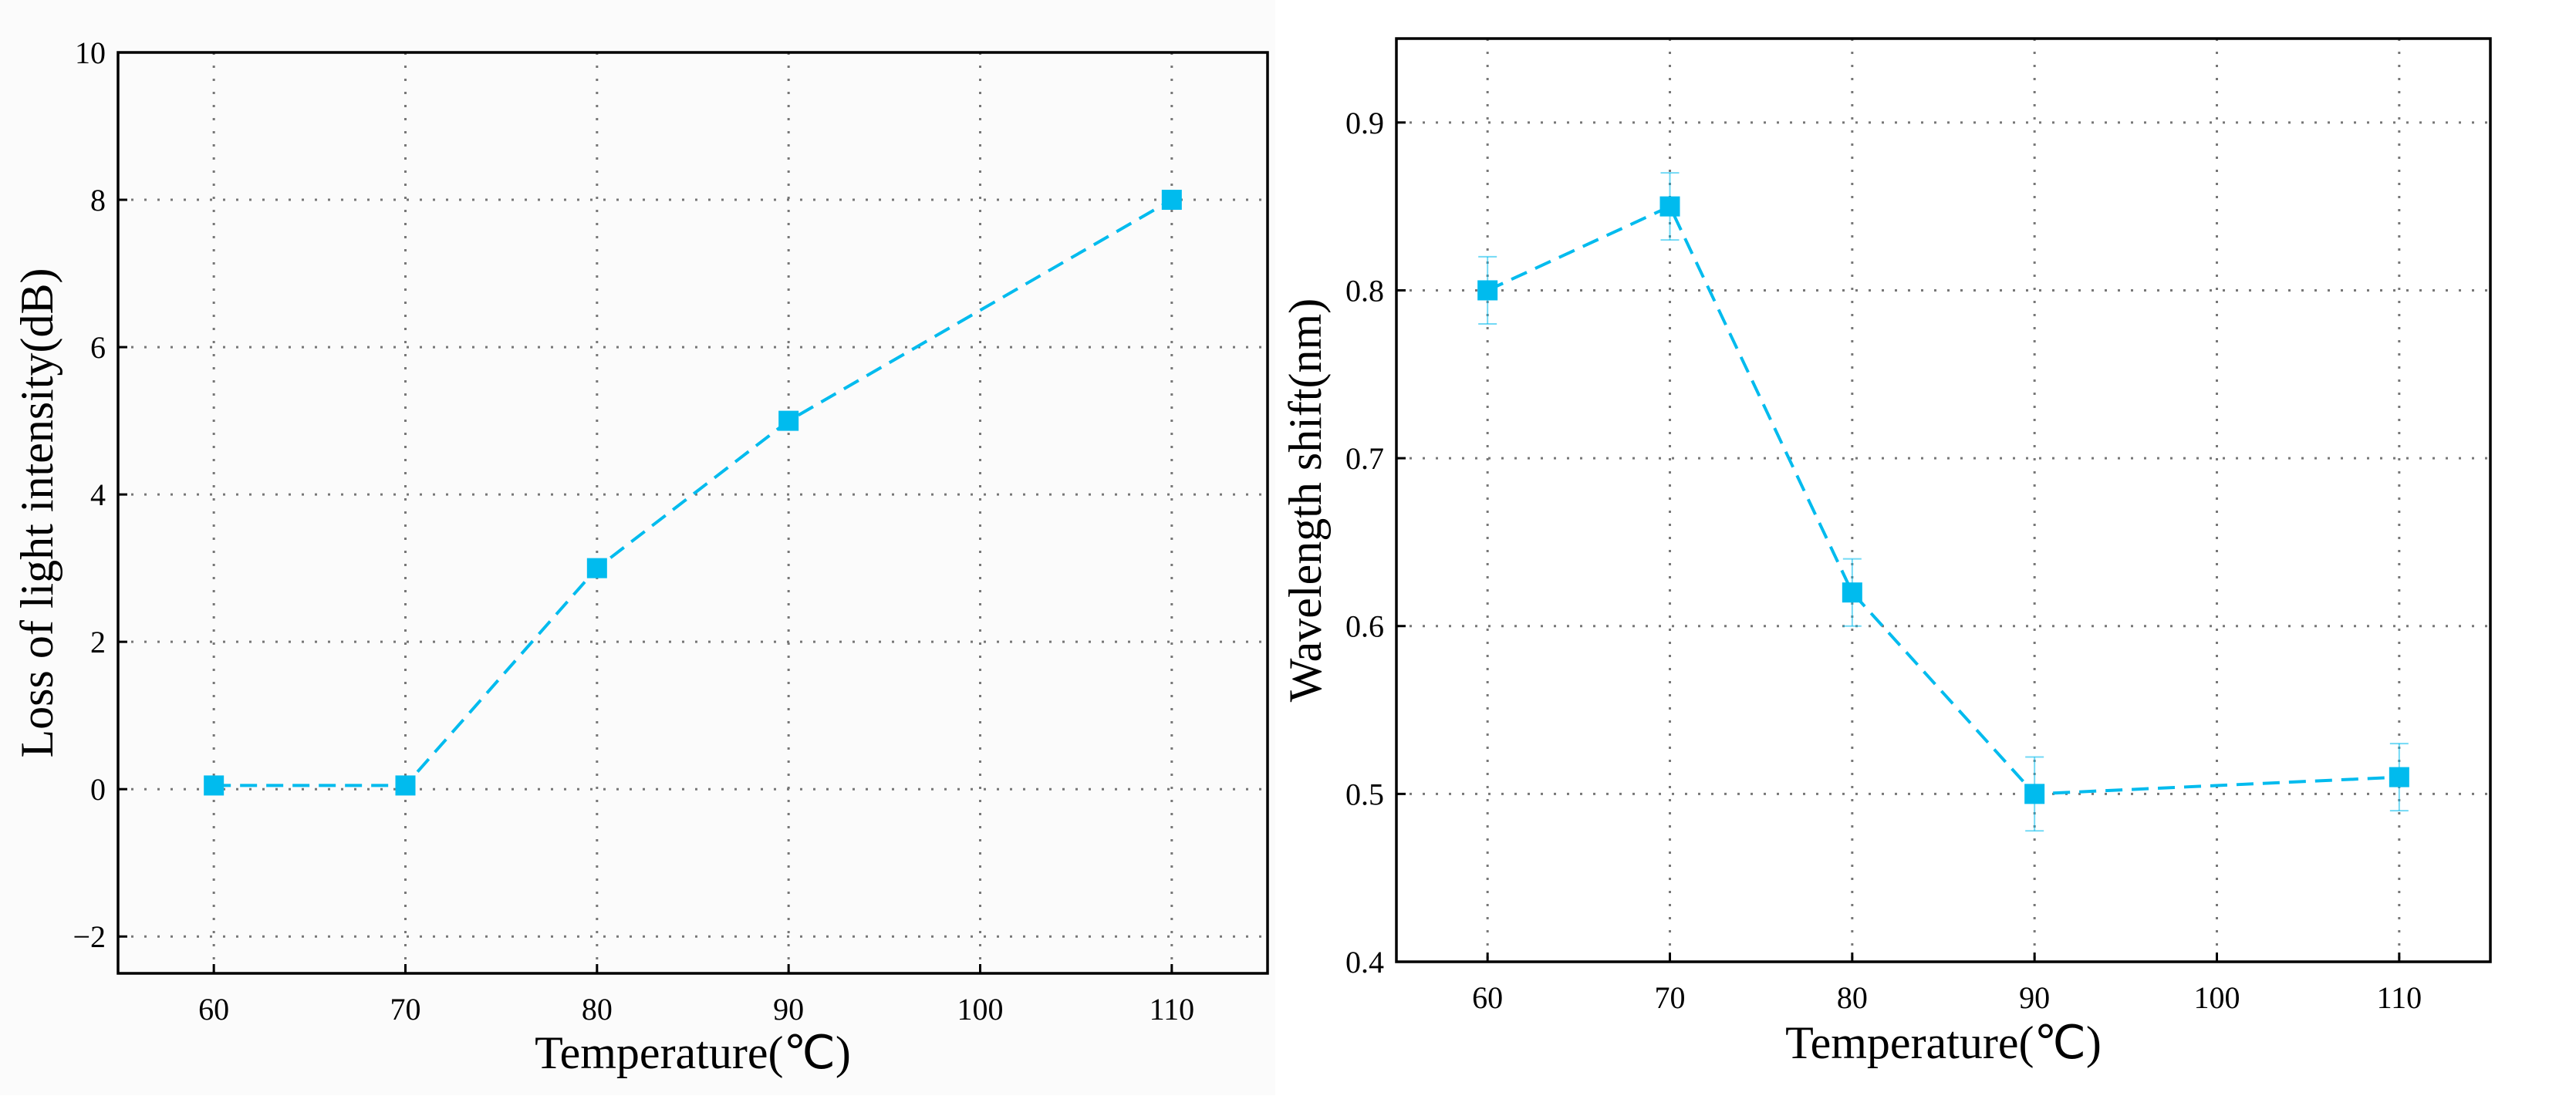 This screenshot has width=2576, height=1106. Describe the element at coordinates (89, 936) in the screenshot. I see `y-tick-label: −2` at that location.